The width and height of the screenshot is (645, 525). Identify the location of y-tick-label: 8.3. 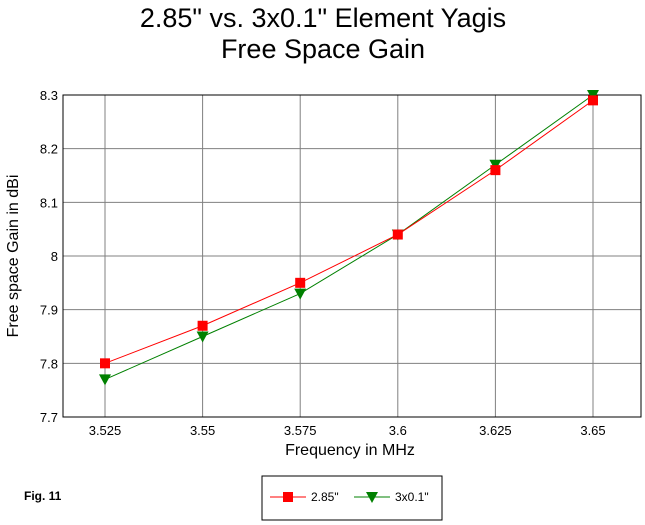
(49, 95).